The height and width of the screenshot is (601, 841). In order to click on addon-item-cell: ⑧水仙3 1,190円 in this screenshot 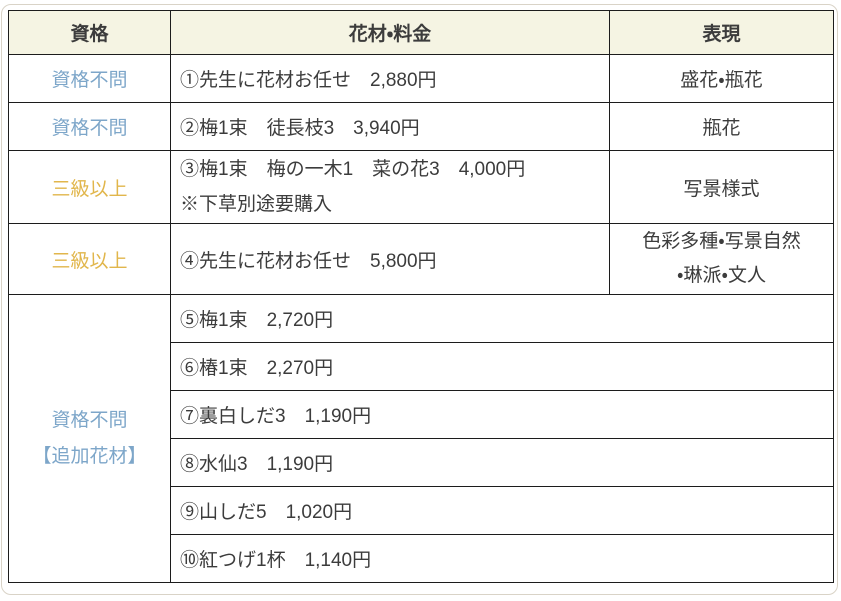, I will do `click(502, 462)`.